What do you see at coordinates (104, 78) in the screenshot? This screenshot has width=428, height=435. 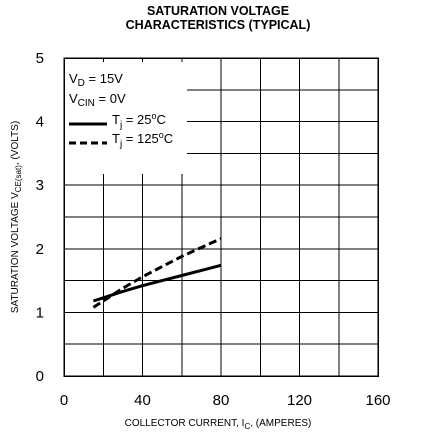 I see `condition-vd-rest: = 15V` at bounding box center [104, 78].